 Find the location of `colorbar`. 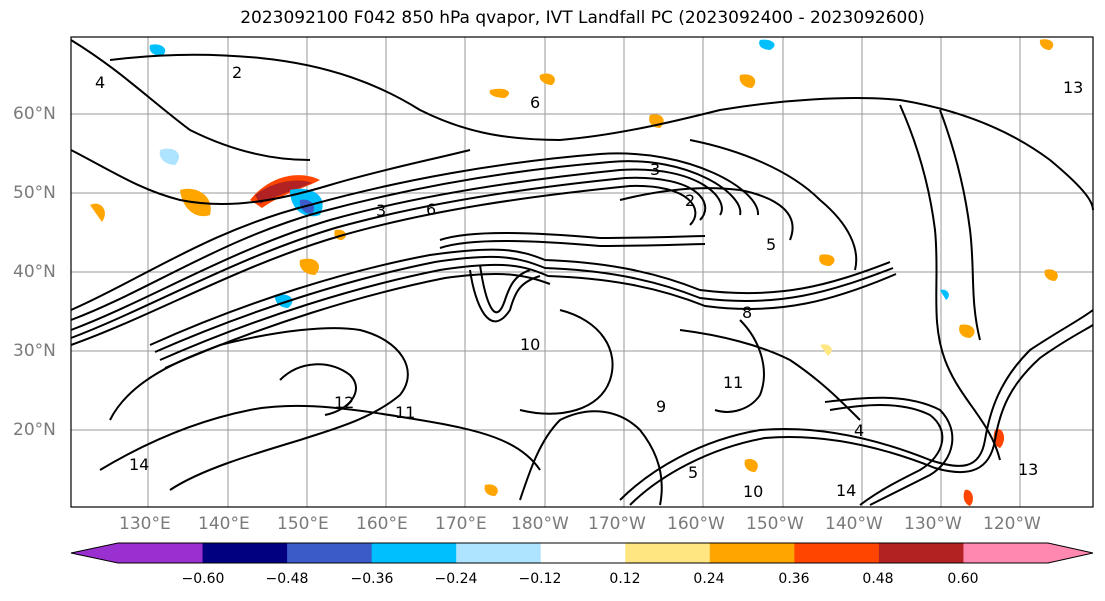

colorbar is located at coordinates (582, 553).